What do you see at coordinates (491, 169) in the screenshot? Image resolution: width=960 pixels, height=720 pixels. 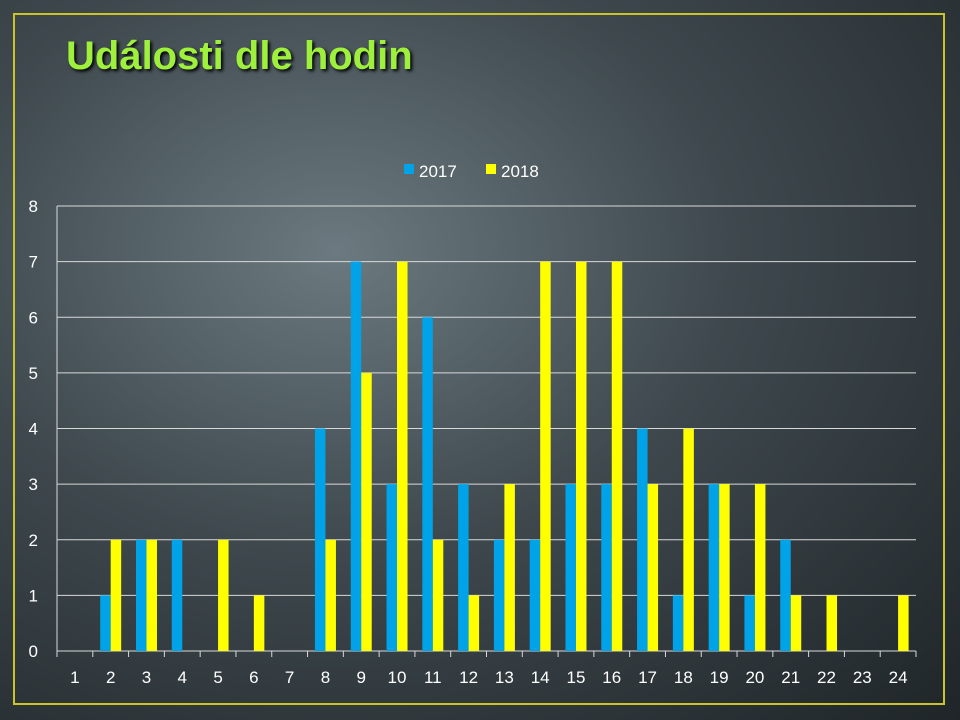 I see `legend-swatch-2018` at bounding box center [491, 169].